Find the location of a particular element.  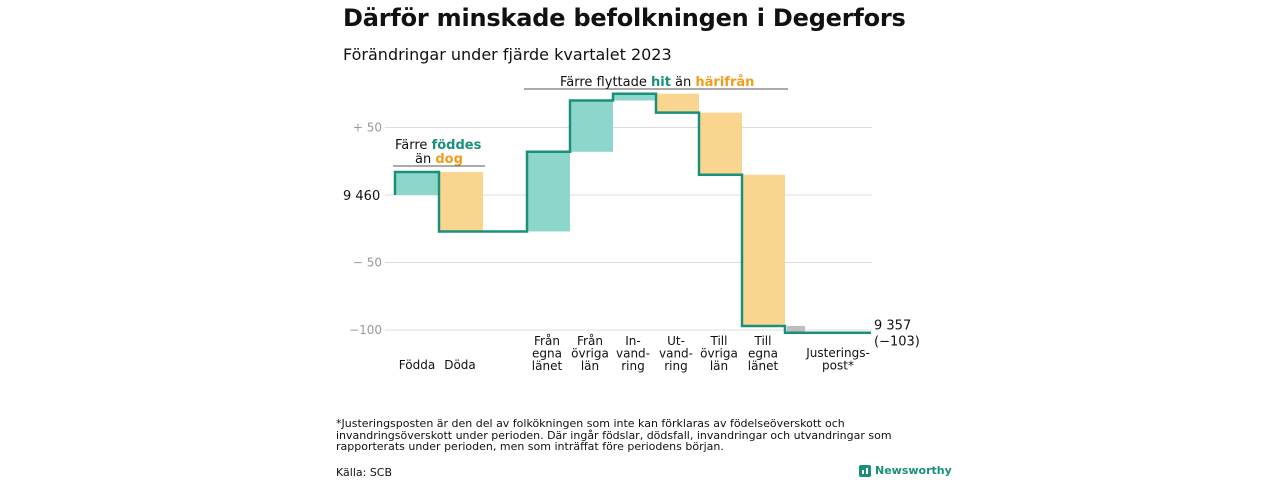

newsworthy-logo: Newsworthy is located at coordinates (905, 470).